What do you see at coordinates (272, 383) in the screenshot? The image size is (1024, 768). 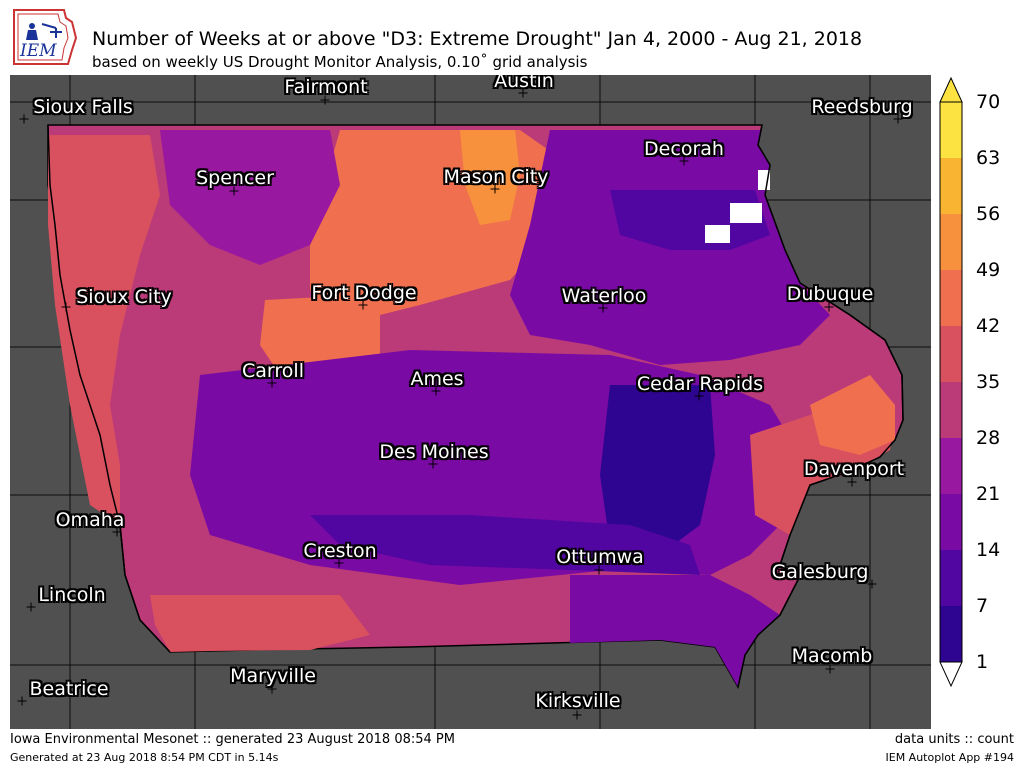 I see `city-marker-carroll` at bounding box center [272, 383].